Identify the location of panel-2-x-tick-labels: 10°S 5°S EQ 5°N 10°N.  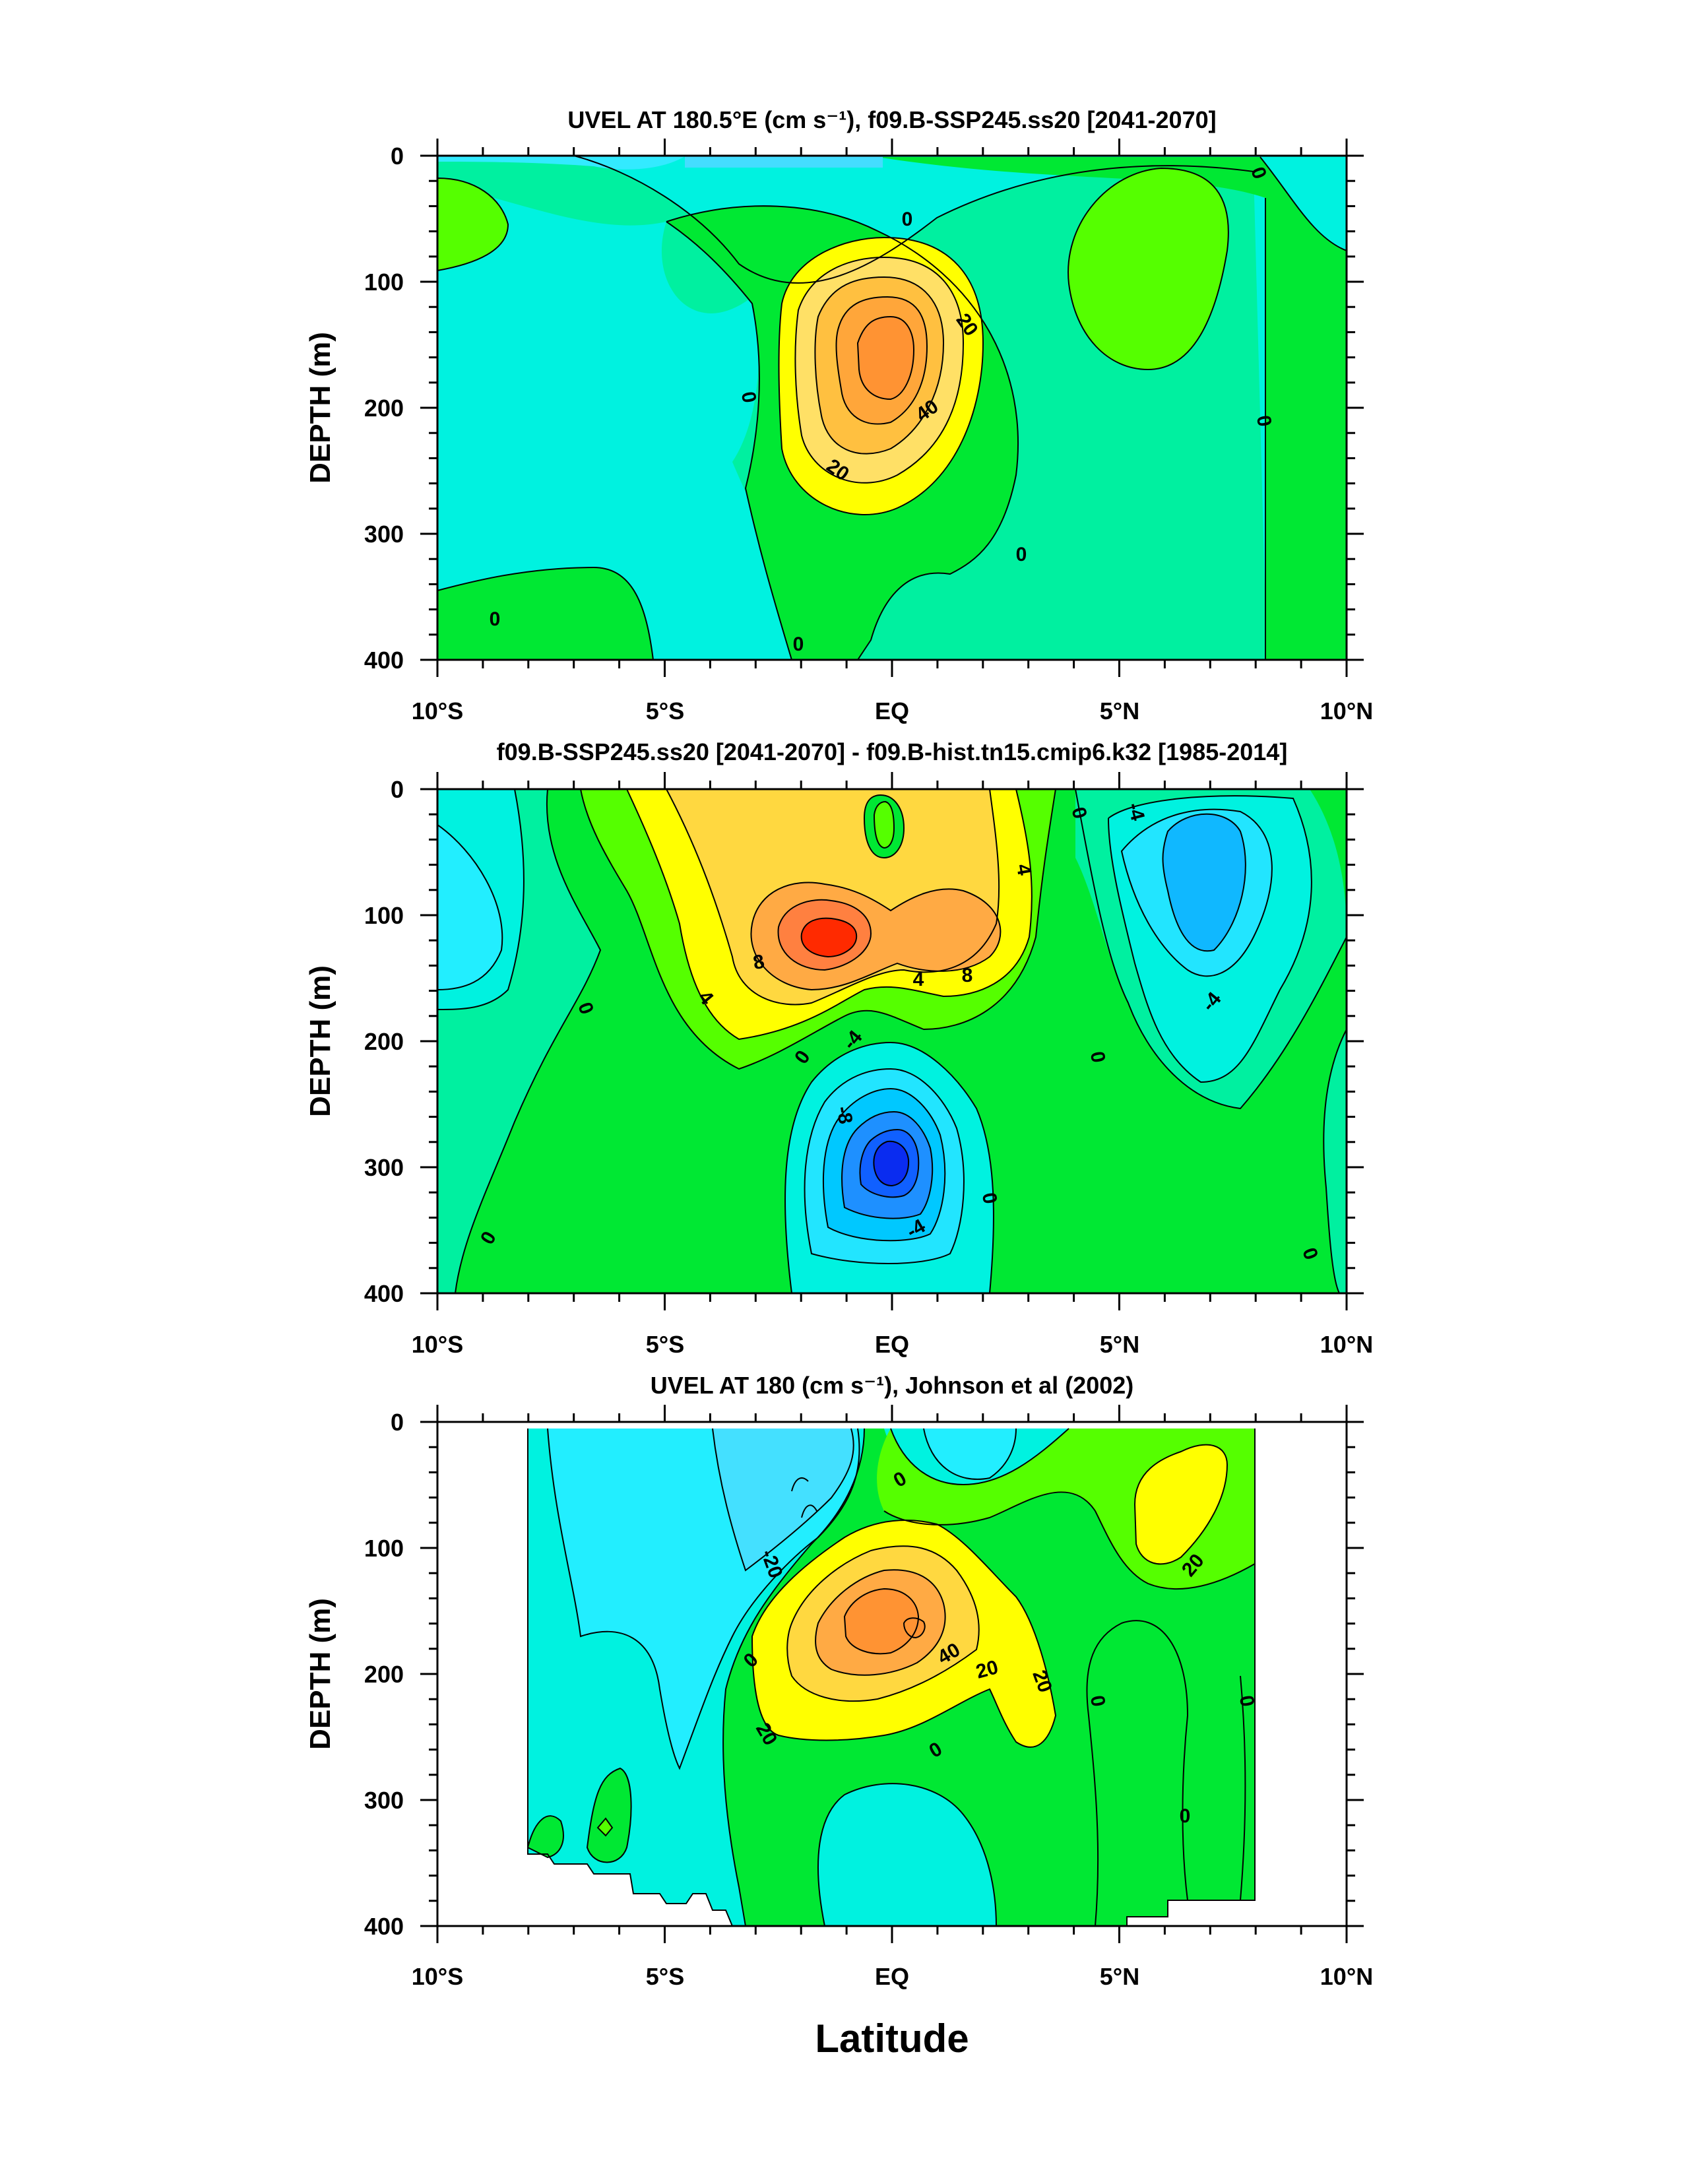
(892, 1344).